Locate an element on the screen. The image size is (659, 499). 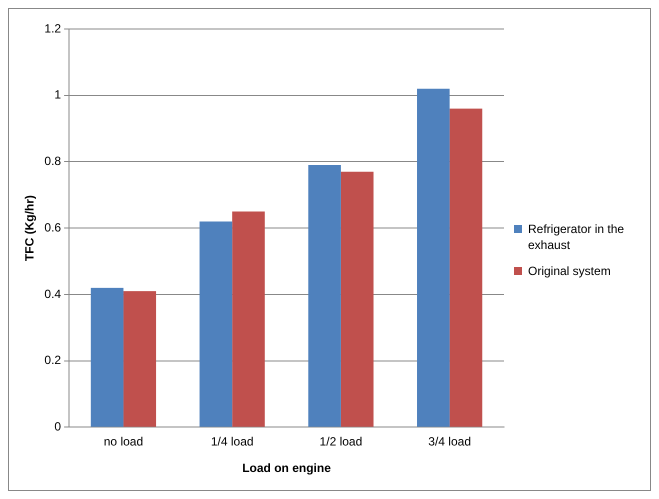
legend-label: Refrigerator in the exhaust is located at coordinates (577, 236).